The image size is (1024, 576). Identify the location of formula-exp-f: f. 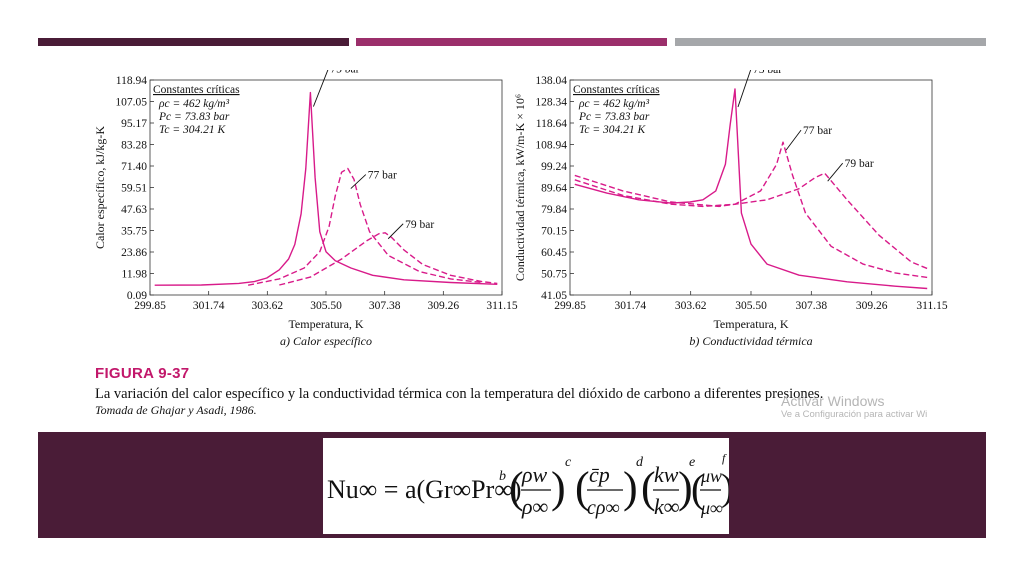
(724, 458).